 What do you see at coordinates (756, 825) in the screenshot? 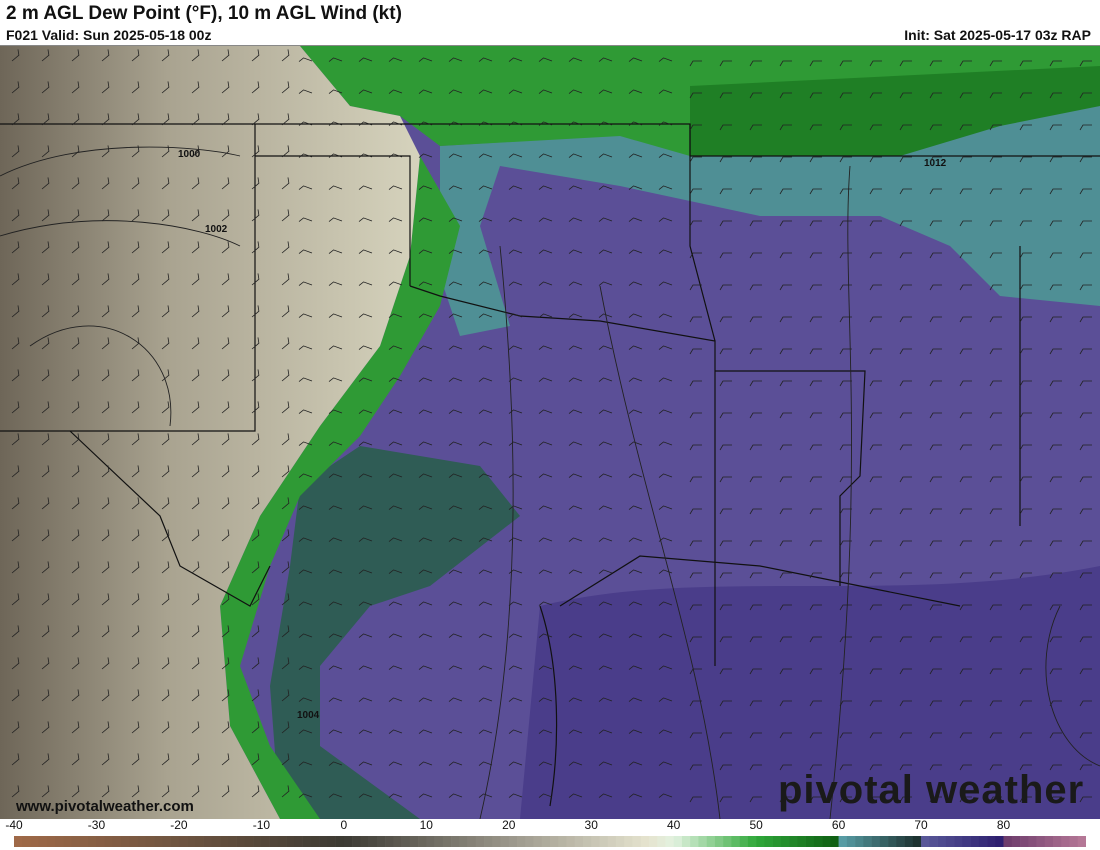
I see `colorbar-tick-label: 50` at bounding box center [756, 825].